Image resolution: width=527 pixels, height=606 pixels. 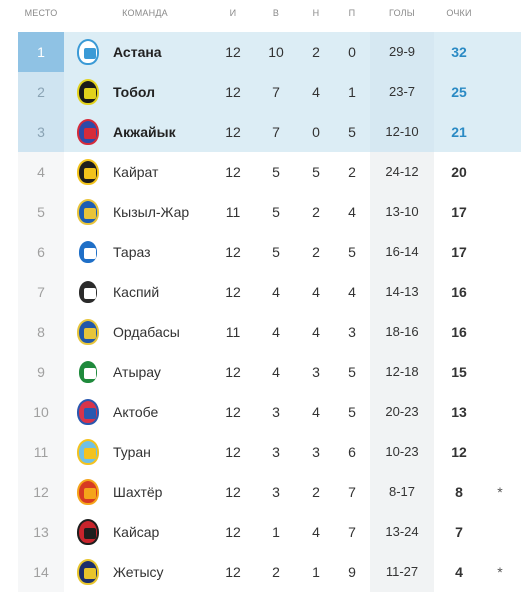 What do you see at coordinates (134, 92) in the screenshot?
I see `team-name: Тобол` at bounding box center [134, 92].